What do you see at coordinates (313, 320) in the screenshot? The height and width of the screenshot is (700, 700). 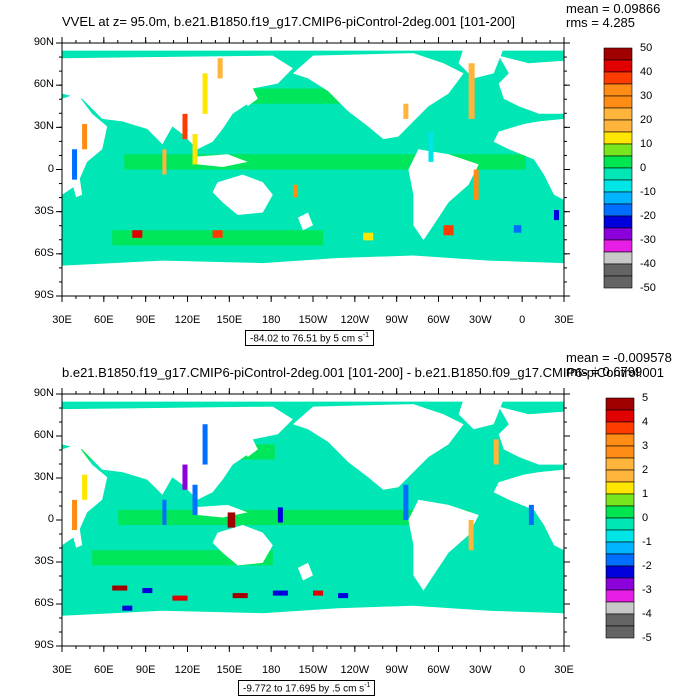 I see `top-lon-label: 150W` at bounding box center [313, 320].